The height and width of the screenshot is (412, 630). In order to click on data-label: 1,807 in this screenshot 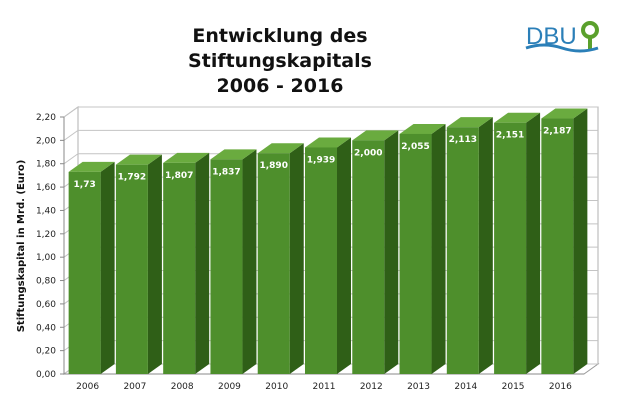, I will do `click(179, 176)`.